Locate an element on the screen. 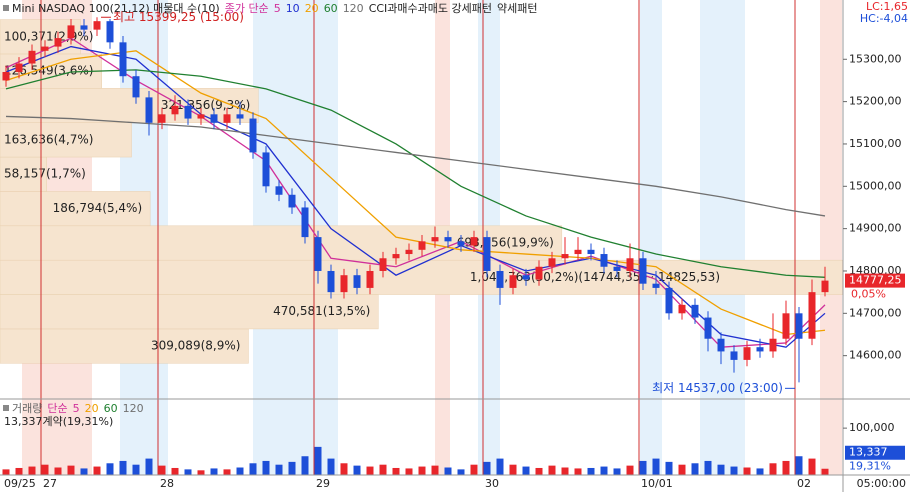  legend-item: 120 is located at coordinates (353, 8).